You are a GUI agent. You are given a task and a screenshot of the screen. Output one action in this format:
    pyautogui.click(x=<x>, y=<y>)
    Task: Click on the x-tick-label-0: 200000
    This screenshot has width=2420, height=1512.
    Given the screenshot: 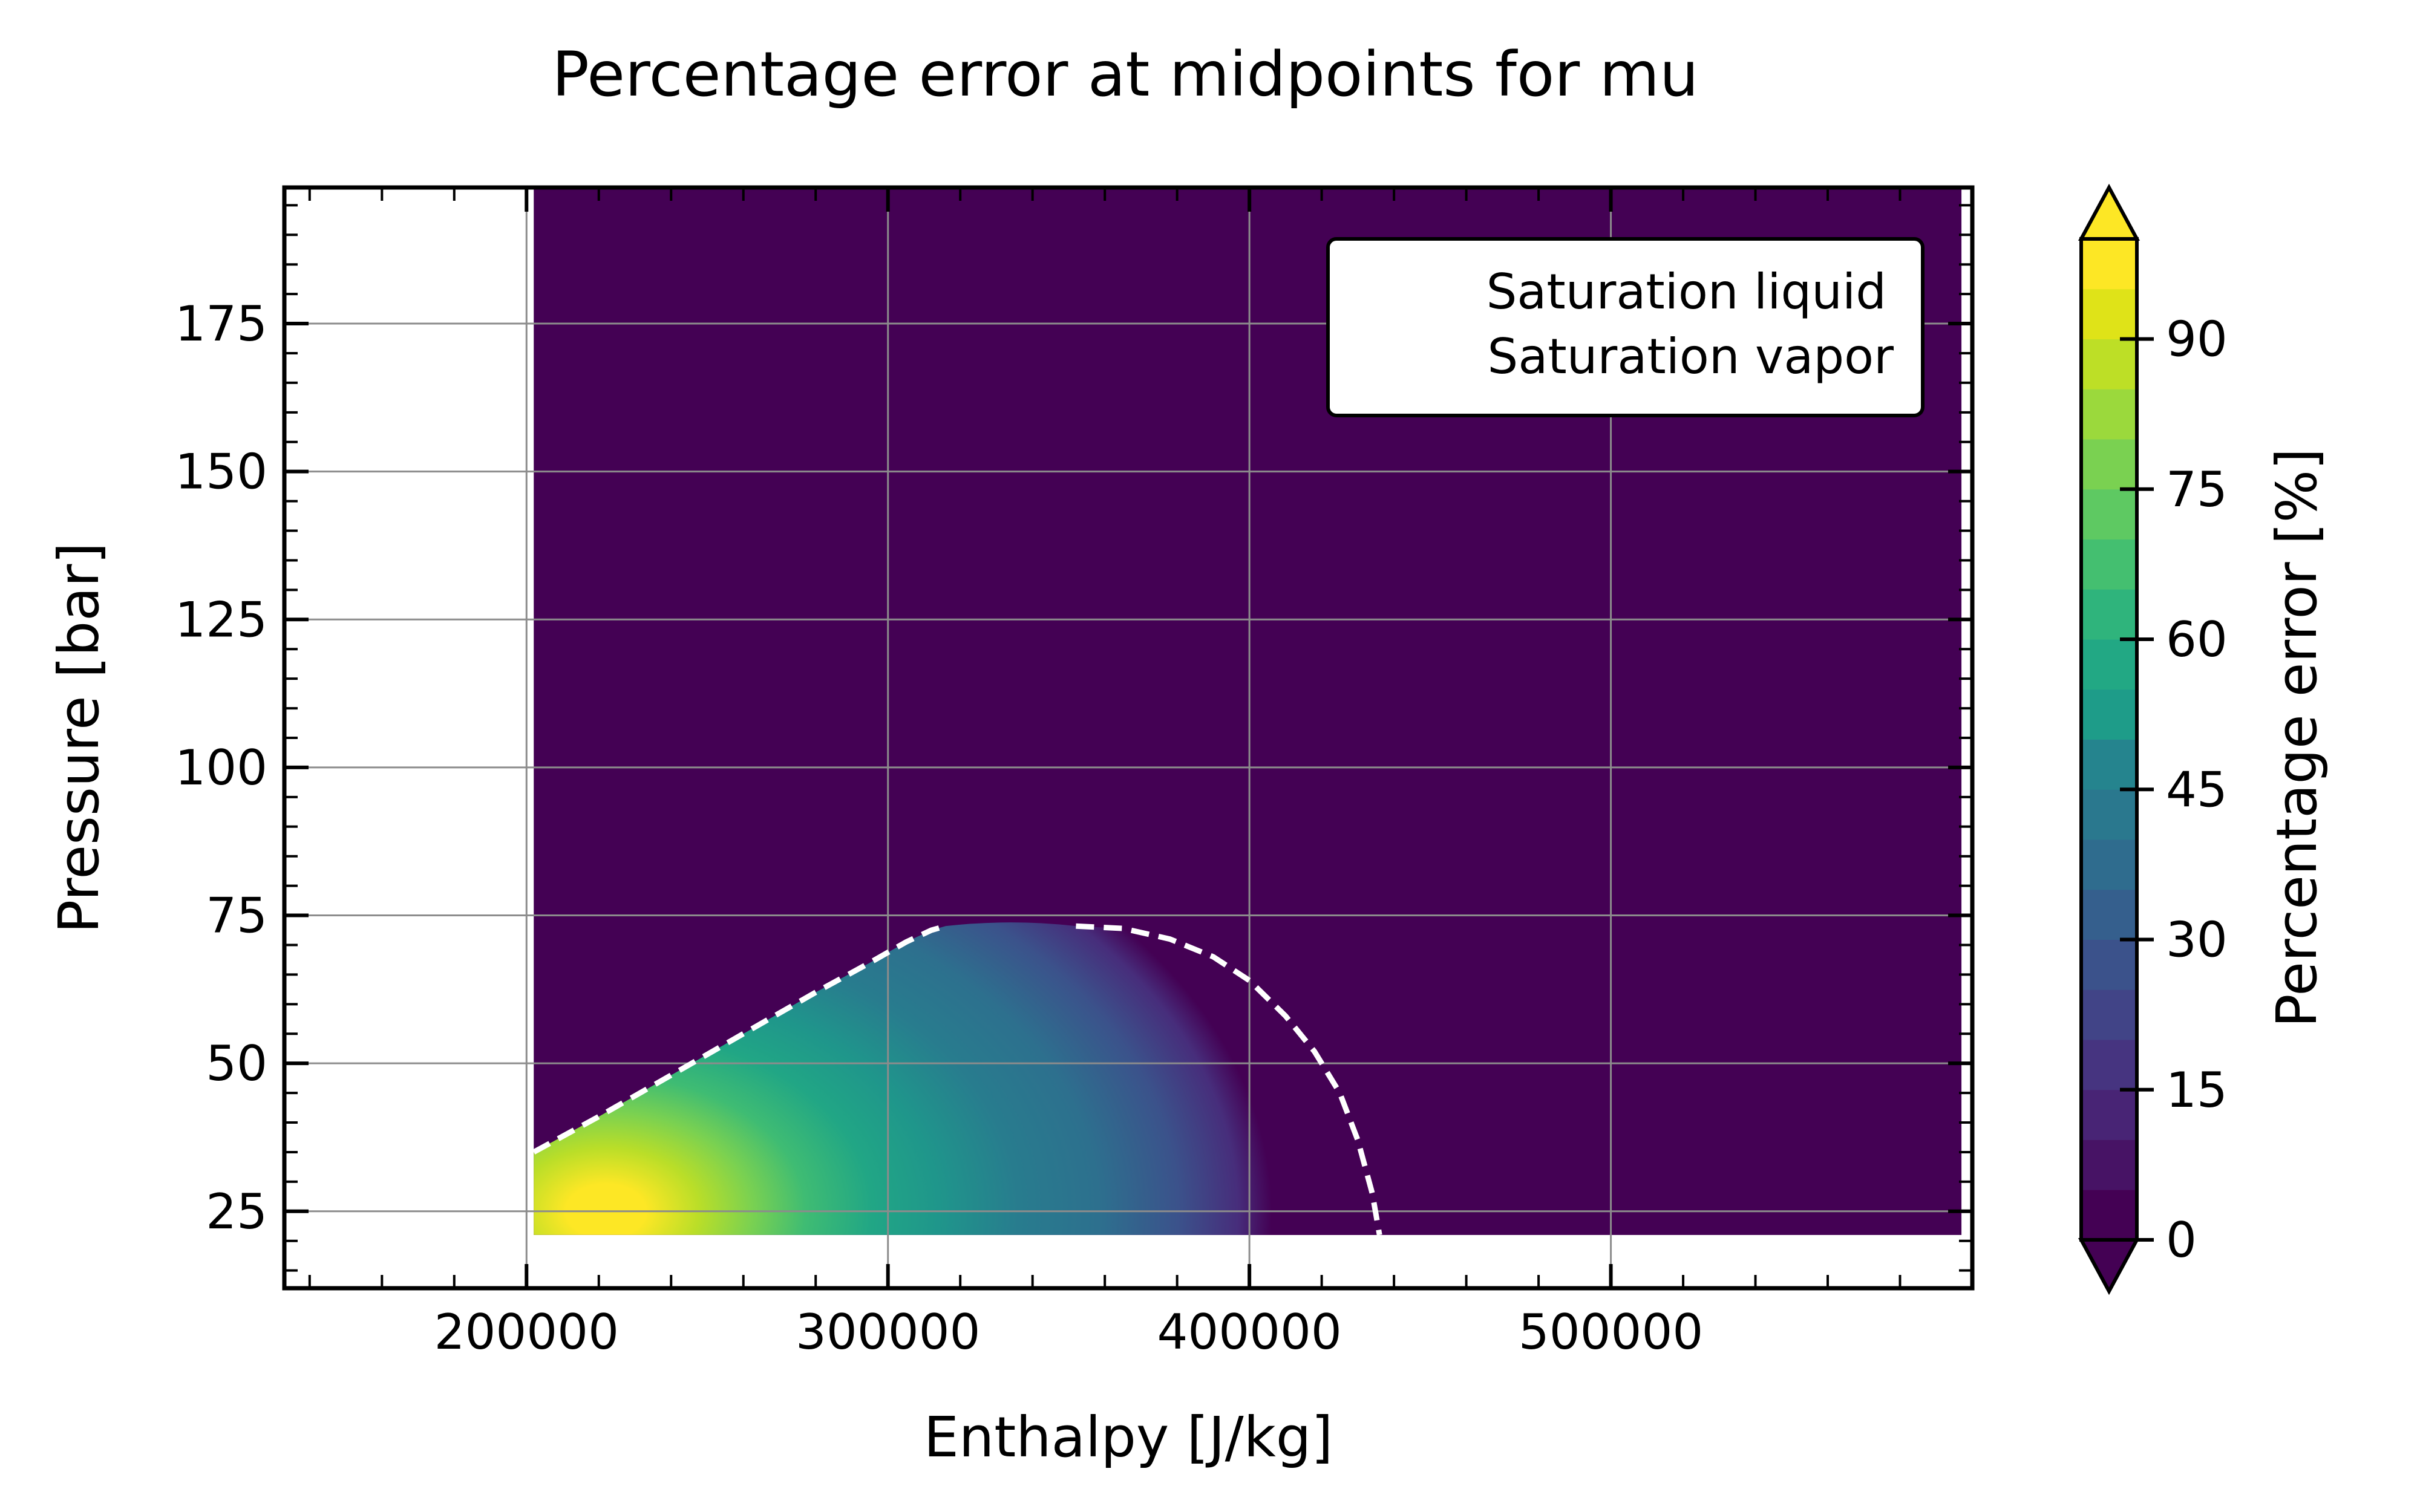 What is the action you would take?
    pyautogui.click(x=526, y=1332)
    